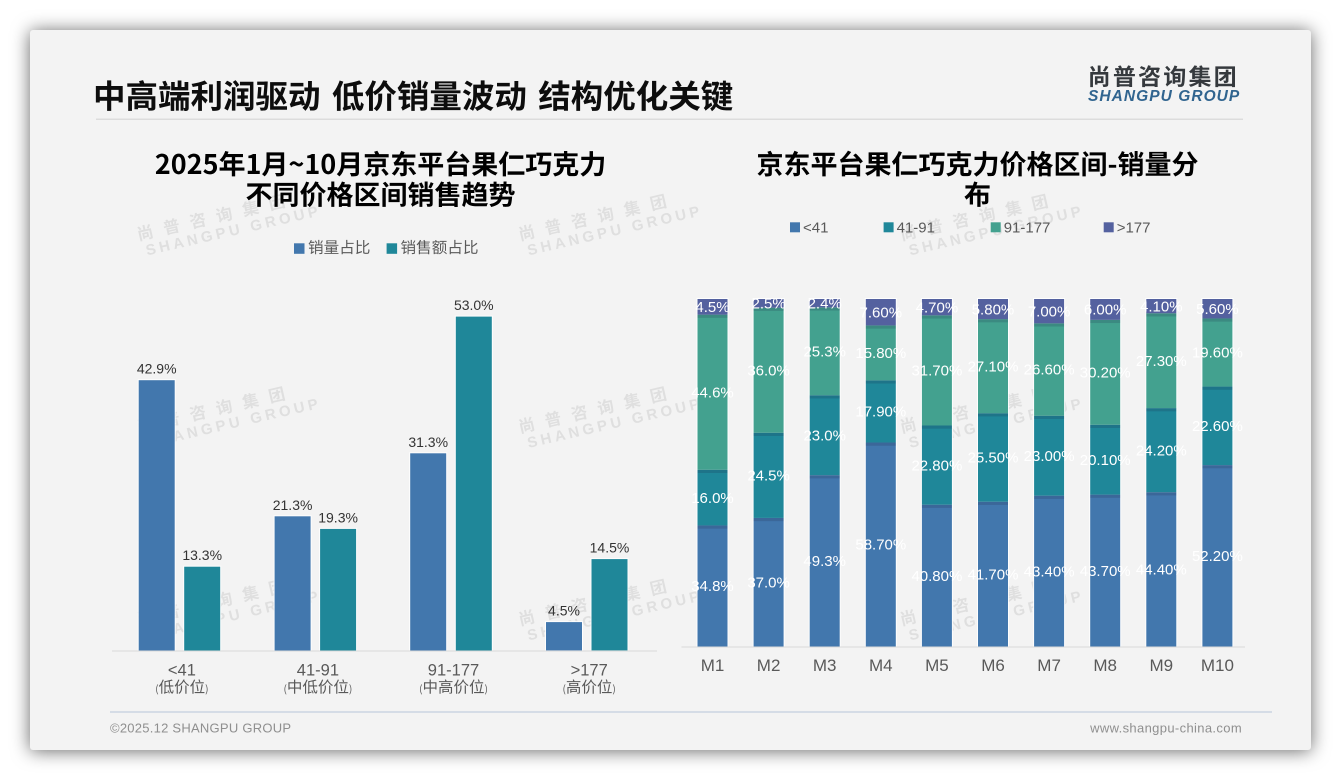 This screenshot has height=780, width=1340. What do you see at coordinates (1161, 450) in the screenshot?
I see `svg-text: 24.20%` at bounding box center [1161, 450].